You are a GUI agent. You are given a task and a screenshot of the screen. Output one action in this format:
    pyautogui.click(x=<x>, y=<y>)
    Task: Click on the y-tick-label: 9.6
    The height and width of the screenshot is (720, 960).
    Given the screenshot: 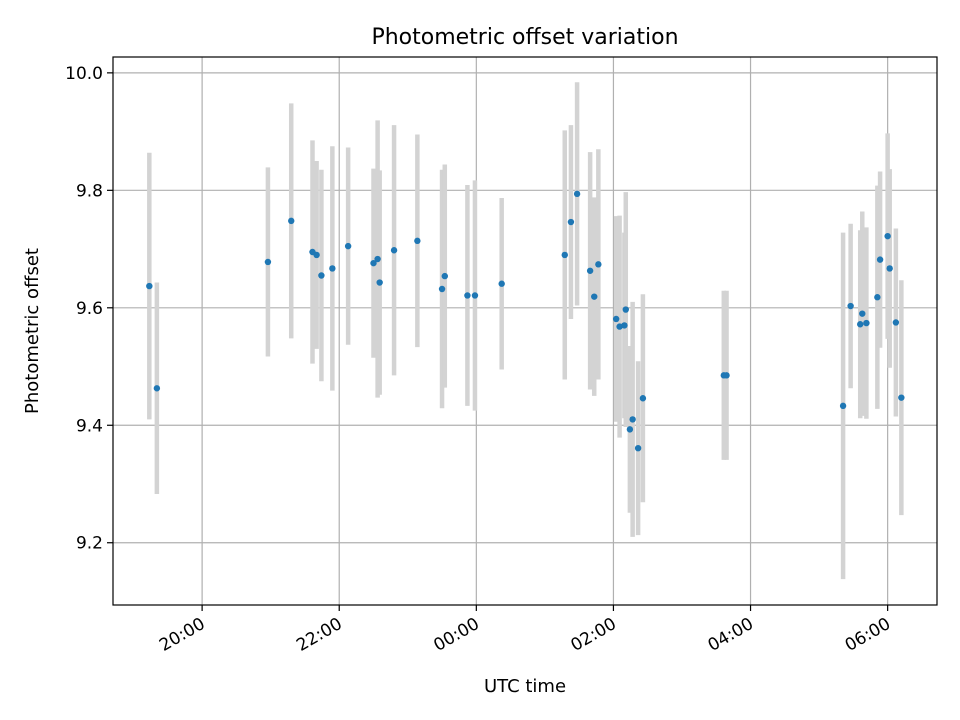 What is the action you would take?
    pyautogui.click(x=89, y=309)
    